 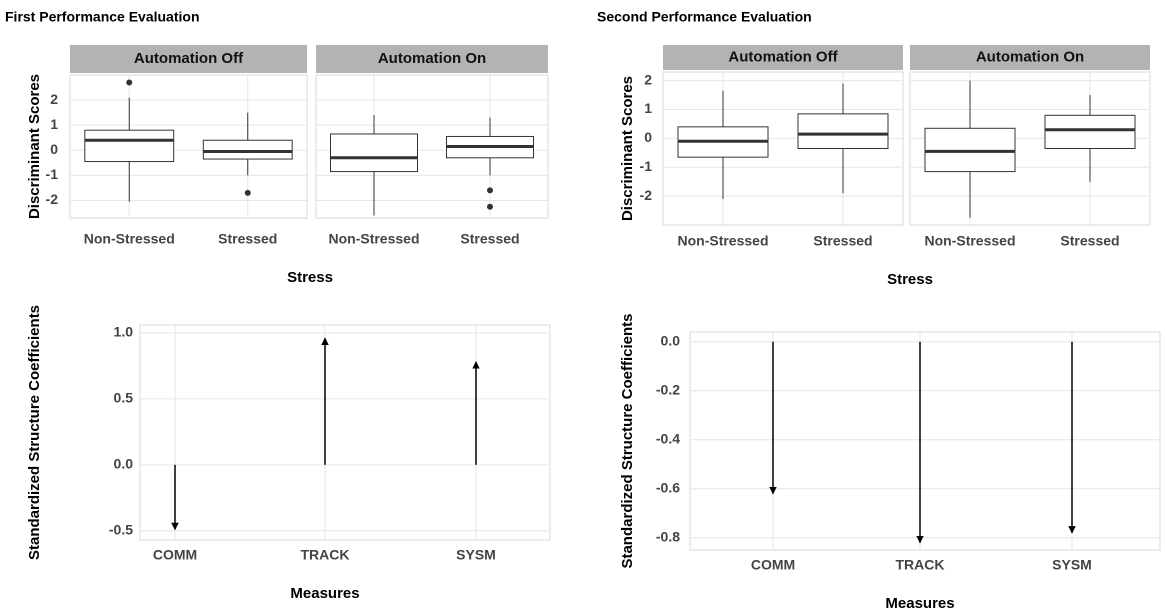 I want to click on y-tick-label: -0.2, so click(x=668, y=389).